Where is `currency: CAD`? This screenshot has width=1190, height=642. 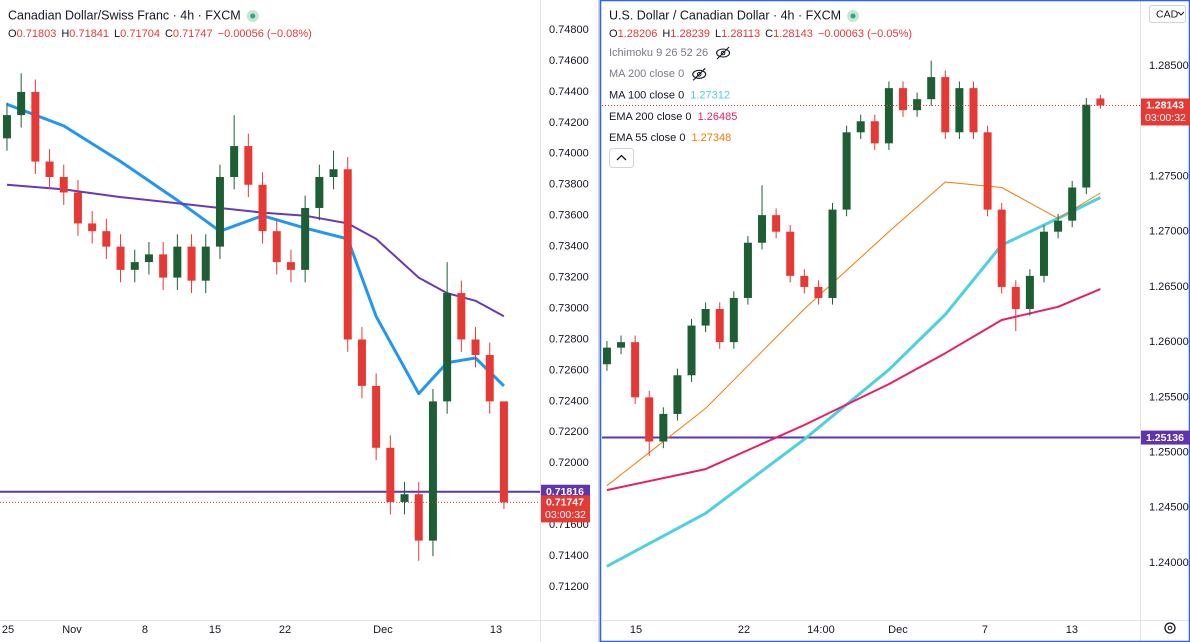 currency: CAD is located at coordinates (1167, 14).